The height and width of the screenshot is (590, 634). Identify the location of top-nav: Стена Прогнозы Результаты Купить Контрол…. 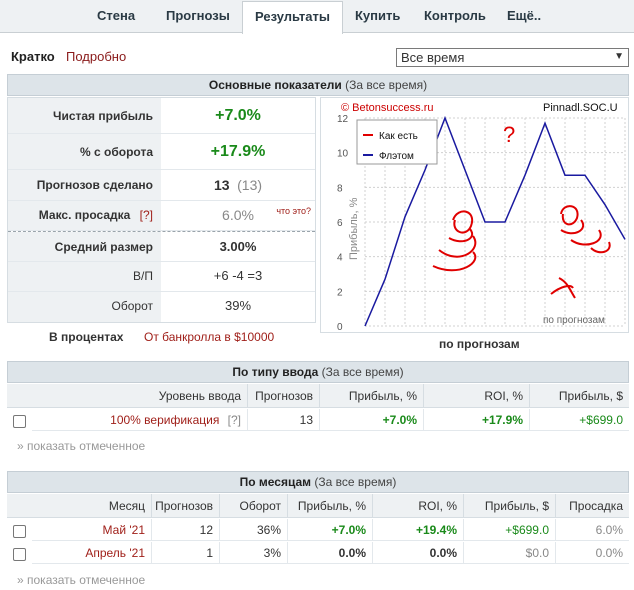
(317, 17).